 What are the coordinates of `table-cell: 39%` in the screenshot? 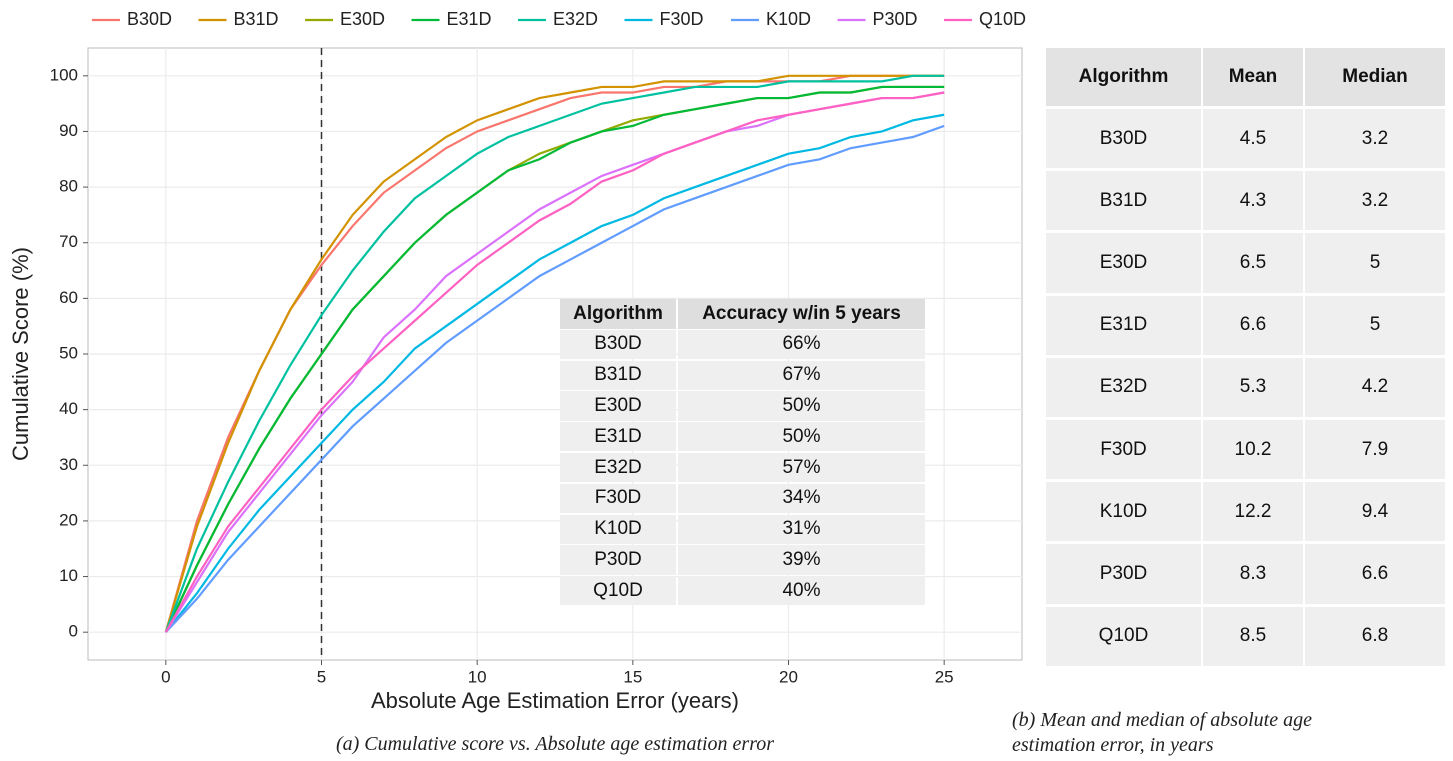 It's located at (801, 560).